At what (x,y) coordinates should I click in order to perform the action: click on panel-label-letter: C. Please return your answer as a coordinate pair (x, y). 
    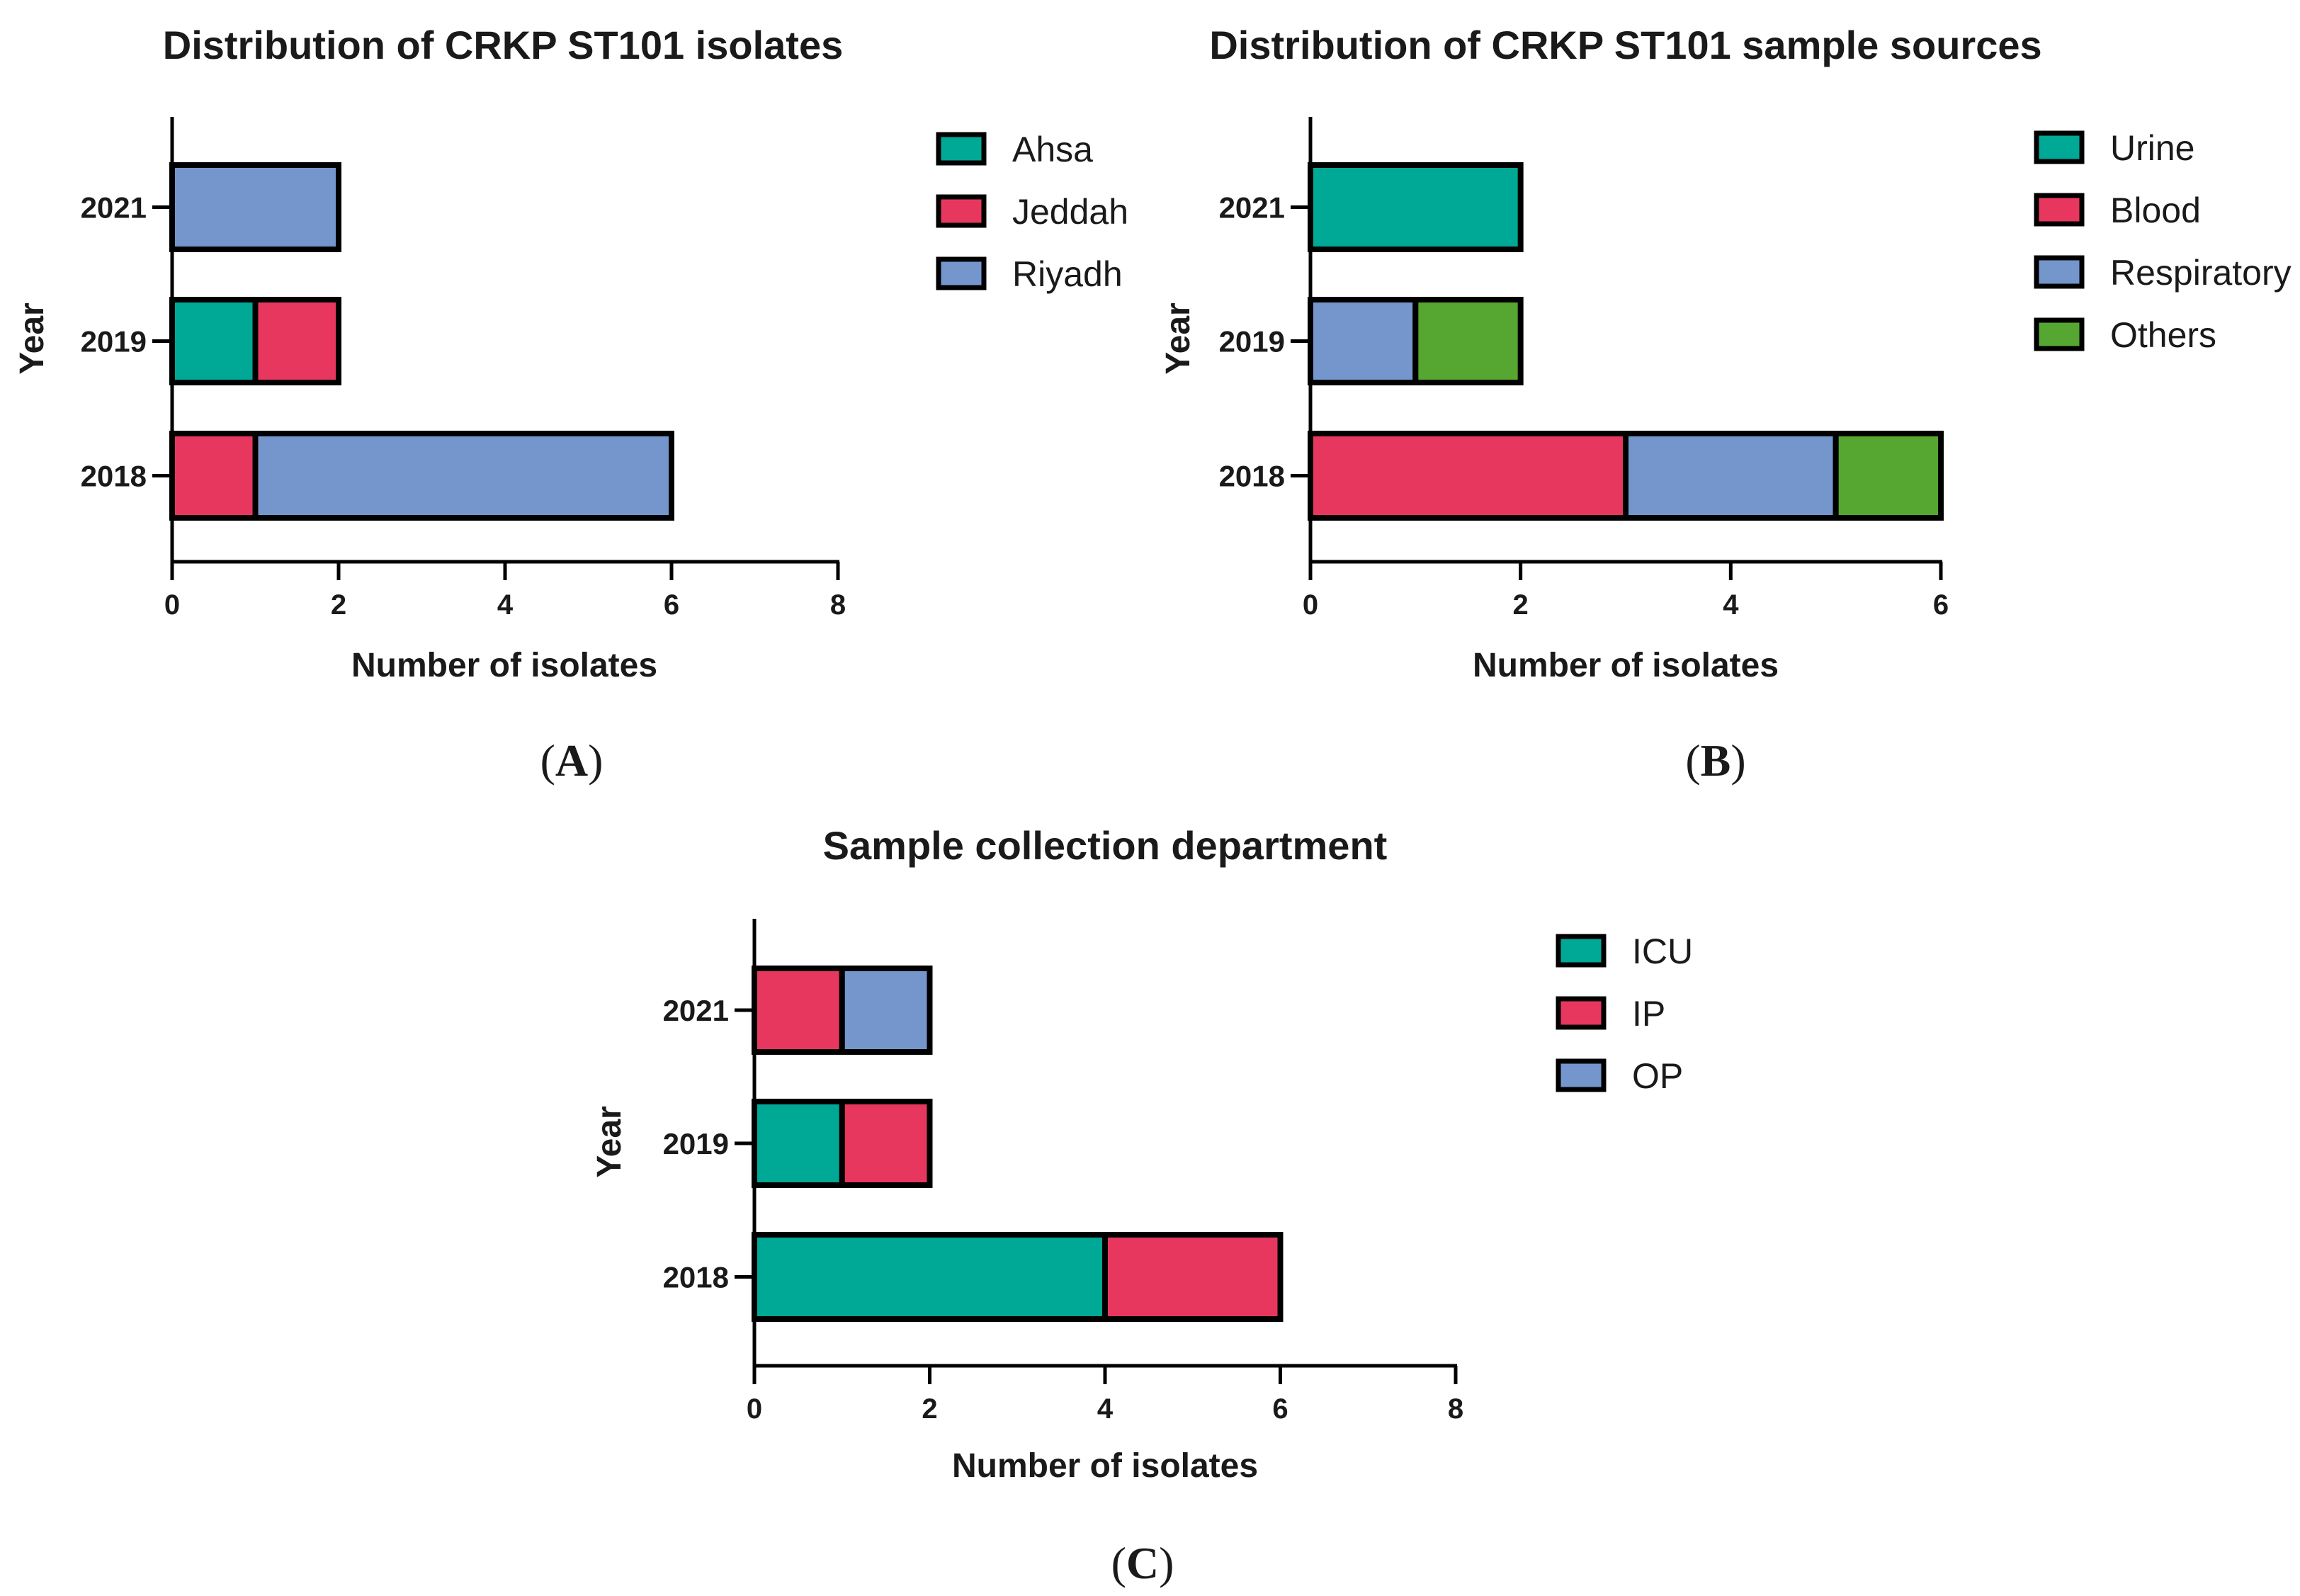
    Looking at the image, I should click on (1142, 1563).